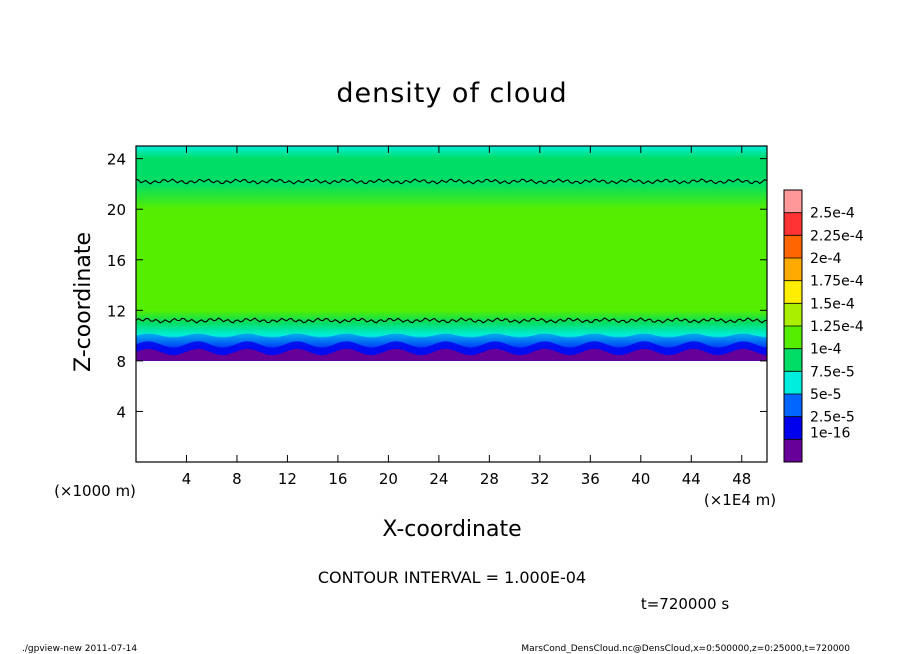 Image resolution: width=904 pixels, height=654 pixels. Describe the element at coordinates (741, 479) in the screenshot. I see `x-tick-label: 48` at that location.